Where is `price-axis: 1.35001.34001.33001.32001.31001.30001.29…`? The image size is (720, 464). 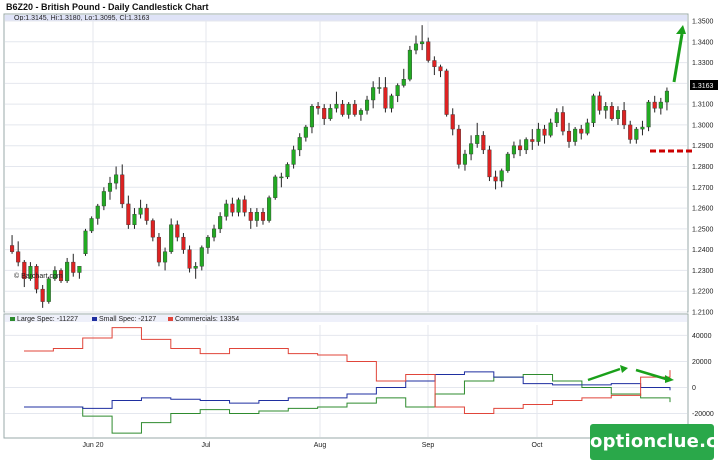 price-axis: 1.35001.34001.33001.32001.31001.30001.29… is located at coordinates (703, 168).